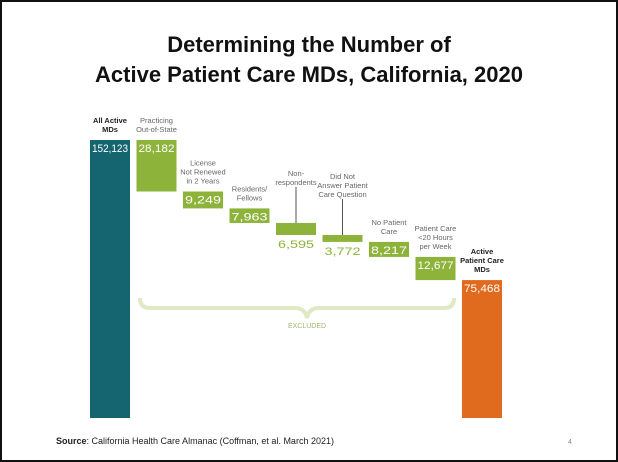  What do you see at coordinates (157, 149) in the screenshot?
I see `value-label: 28,182` at bounding box center [157, 149].